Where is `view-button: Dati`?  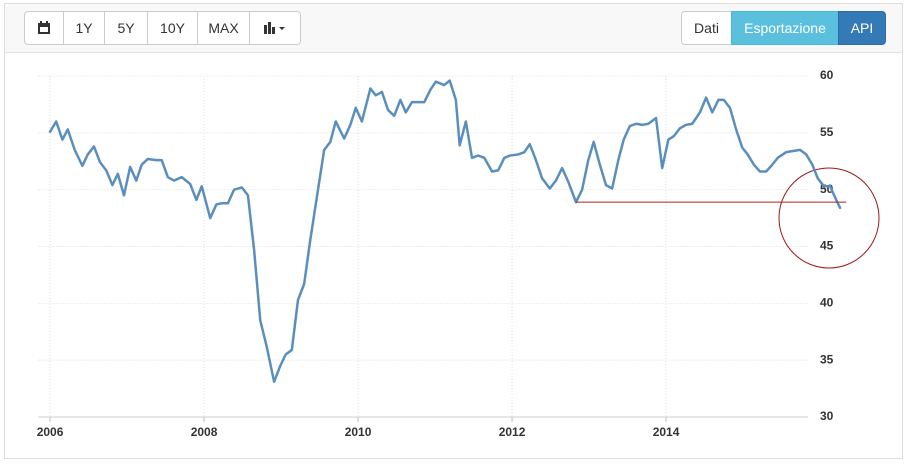
view-button: Dati is located at coordinates (706, 28).